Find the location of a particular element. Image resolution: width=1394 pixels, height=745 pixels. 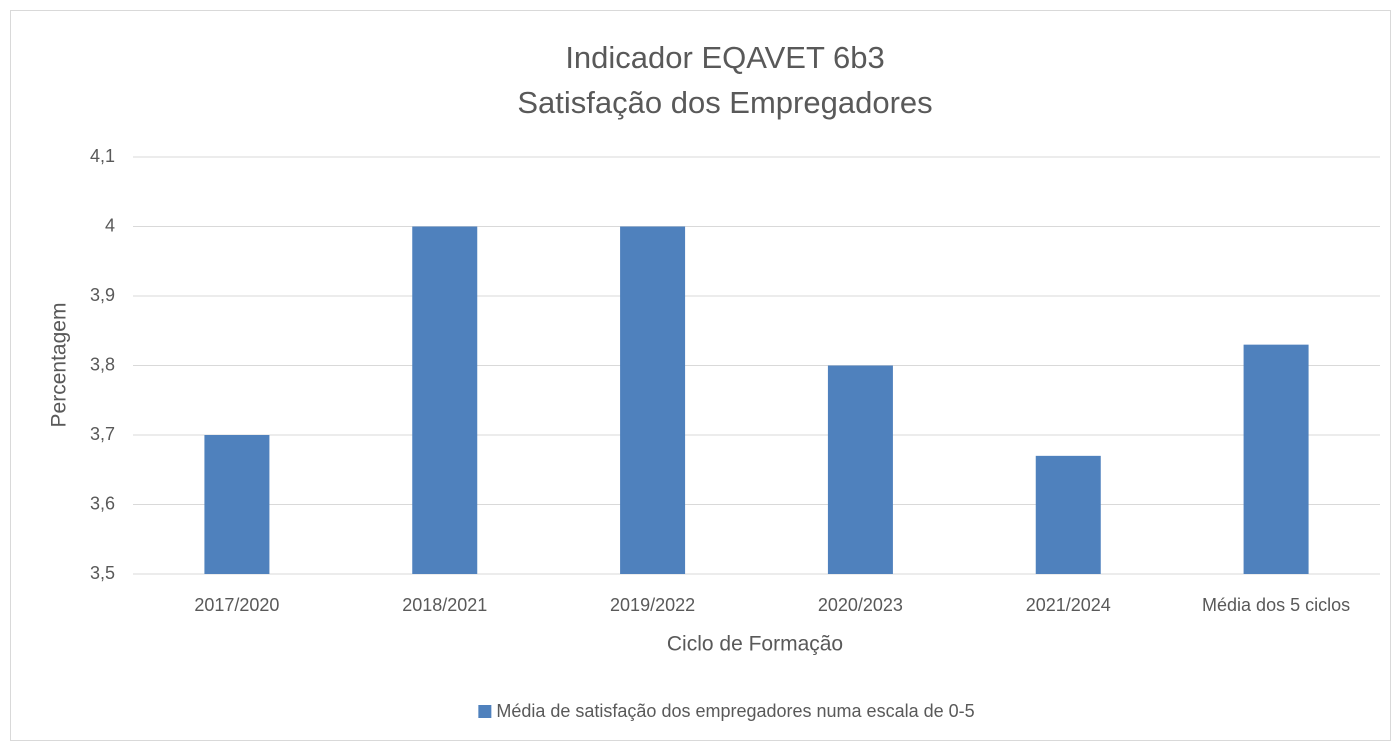

y-tick-label: 3,7 is located at coordinates (102, 434).